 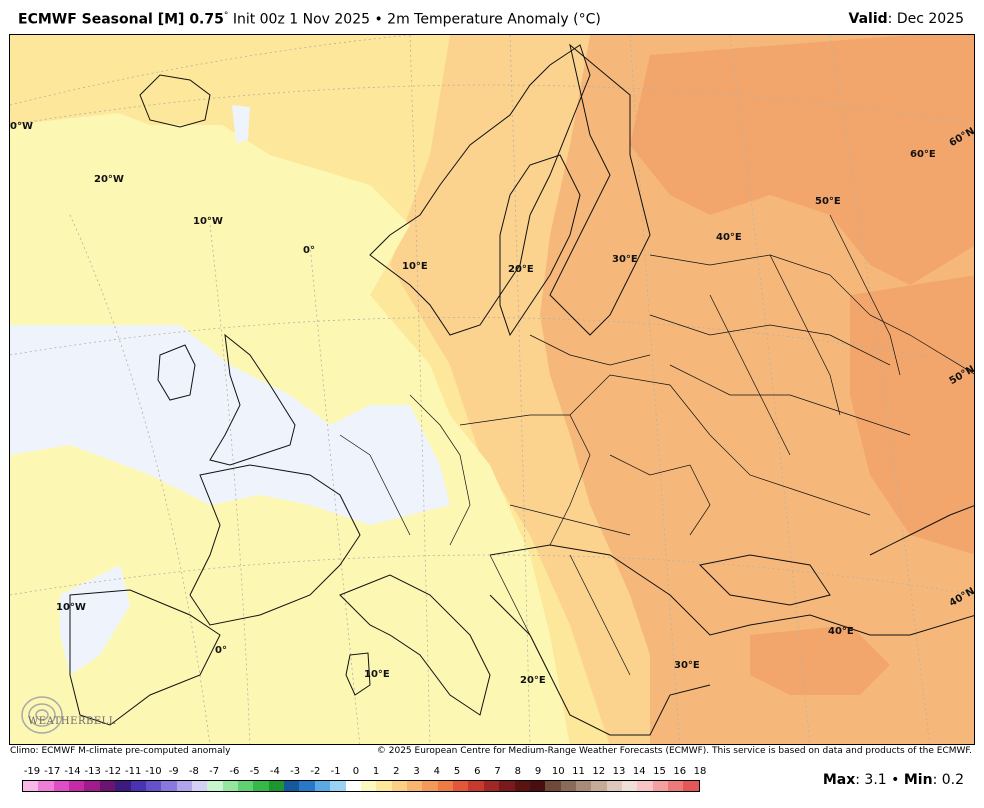 What do you see at coordinates (241, 124) in the screenshot?
I see `anomaly-field-pale-blue-north` at bounding box center [241, 124].